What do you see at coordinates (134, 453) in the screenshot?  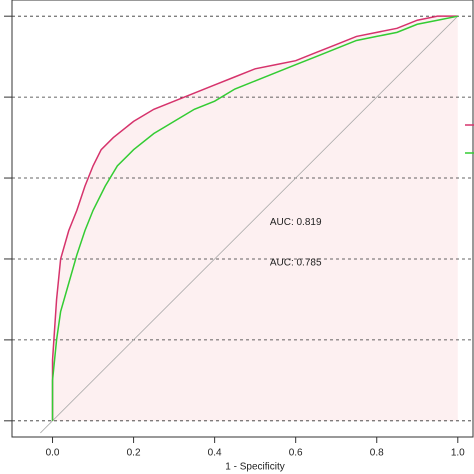 I see `x-tick-label: 0.2` at bounding box center [134, 453].